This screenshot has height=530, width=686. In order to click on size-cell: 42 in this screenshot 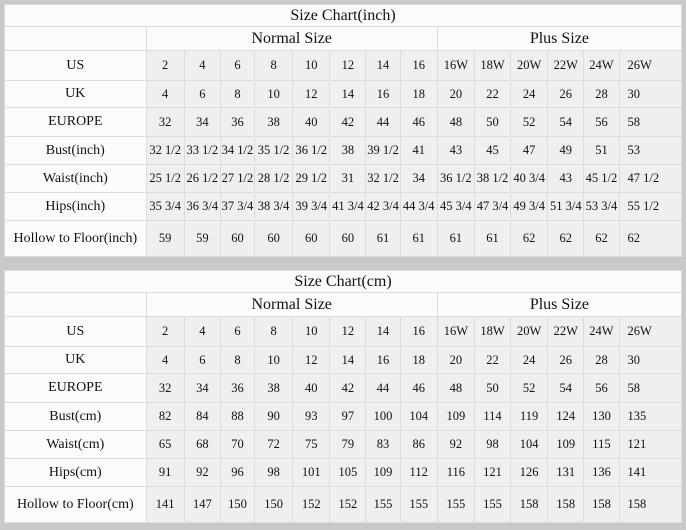, I will do `click(348, 388)`.